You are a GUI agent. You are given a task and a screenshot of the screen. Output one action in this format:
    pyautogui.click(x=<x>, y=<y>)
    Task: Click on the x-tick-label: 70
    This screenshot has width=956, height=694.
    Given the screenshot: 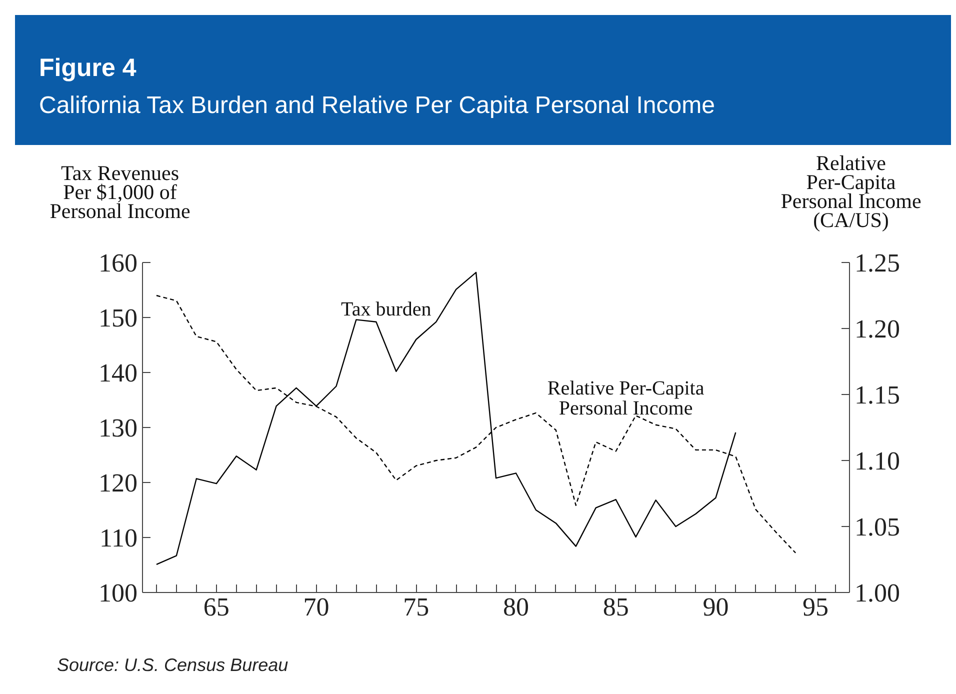 What is the action you would take?
    pyautogui.click(x=316, y=607)
    